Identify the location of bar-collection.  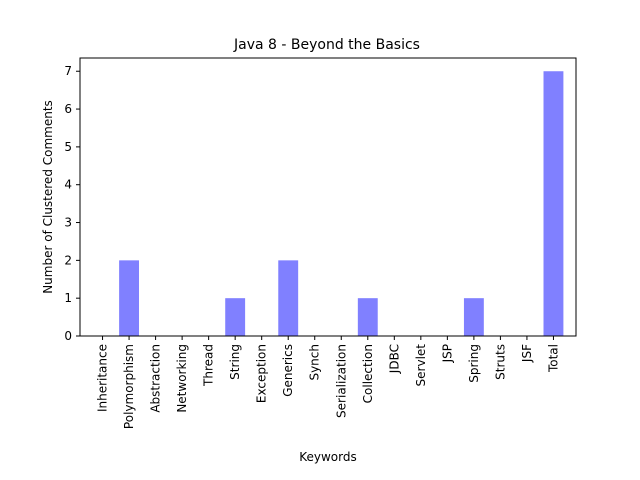
(367, 317).